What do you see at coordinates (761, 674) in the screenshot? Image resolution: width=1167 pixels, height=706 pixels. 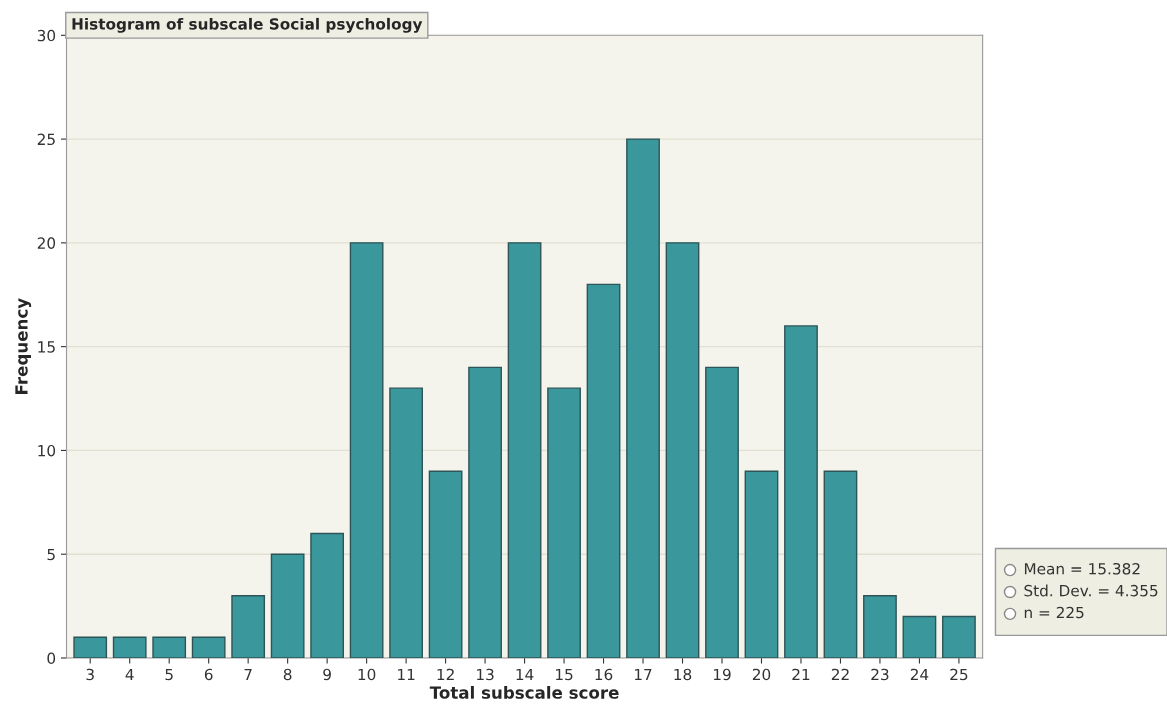 I see `x-tick-label: 20` at bounding box center [761, 674].